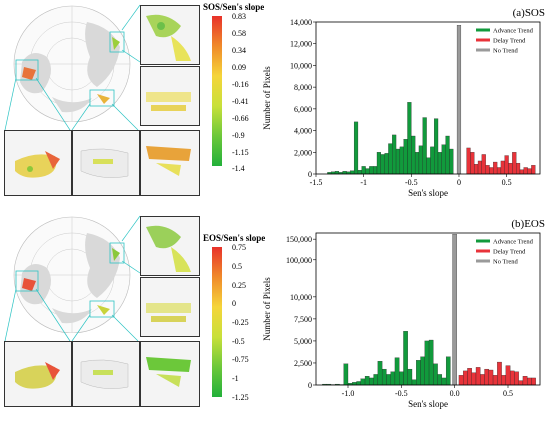 This screenshot has height=421, width=550. What do you see at coordinates (303, 363) in the screenshot?
I see `y-tick-label: 2,500` at bounding box center [303, 363].